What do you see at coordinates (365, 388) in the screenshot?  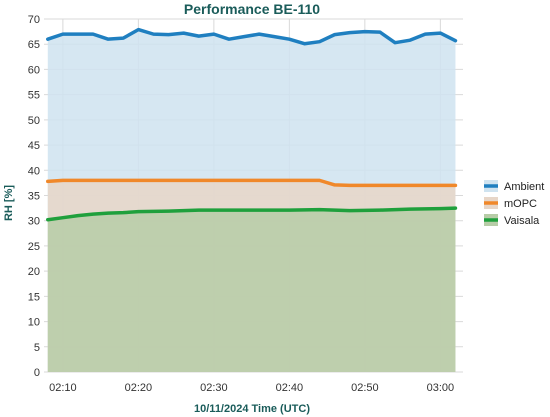 I see `x-tick-label: 02:50` at bounding box center [365, 388].